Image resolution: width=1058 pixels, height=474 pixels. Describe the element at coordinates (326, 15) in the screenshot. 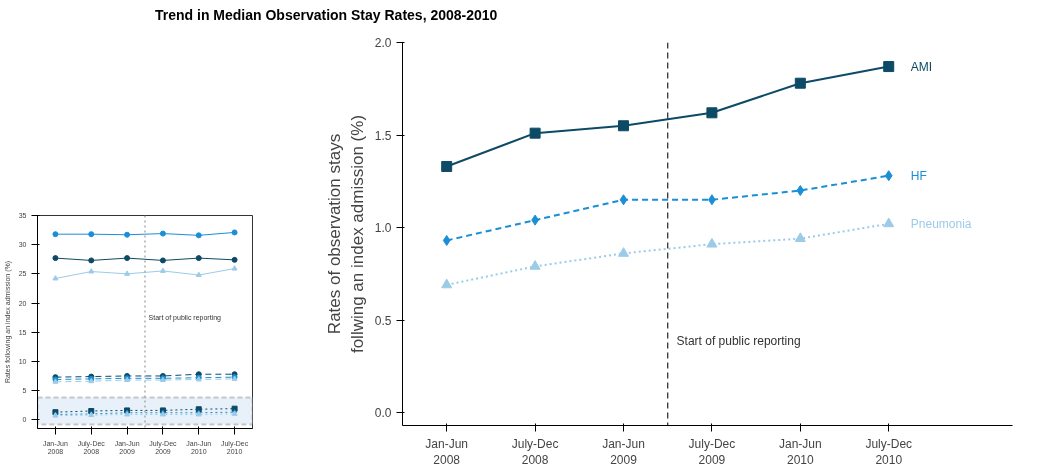

I see `text: Trend in Median Observation Stay Rates, 2008-2010` at that location.